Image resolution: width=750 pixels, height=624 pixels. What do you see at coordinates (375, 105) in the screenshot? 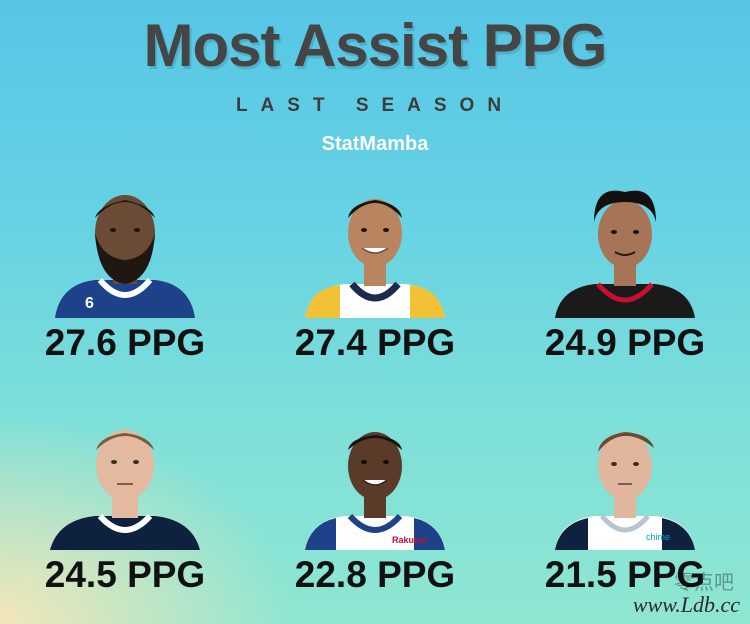
I see `page-subtitle: LAST SEASON` at bounding box center [375, 105].